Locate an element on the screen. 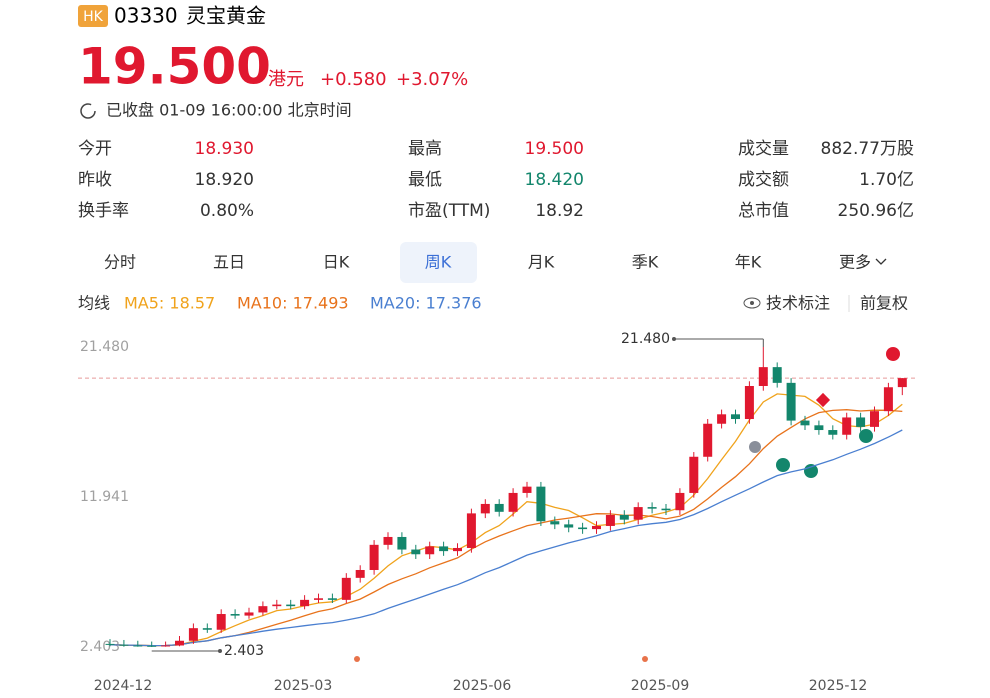 The width and height of the screenshot is (990, 698). stat-label: 市盈(TTM) is located at coordinates (449, 211).